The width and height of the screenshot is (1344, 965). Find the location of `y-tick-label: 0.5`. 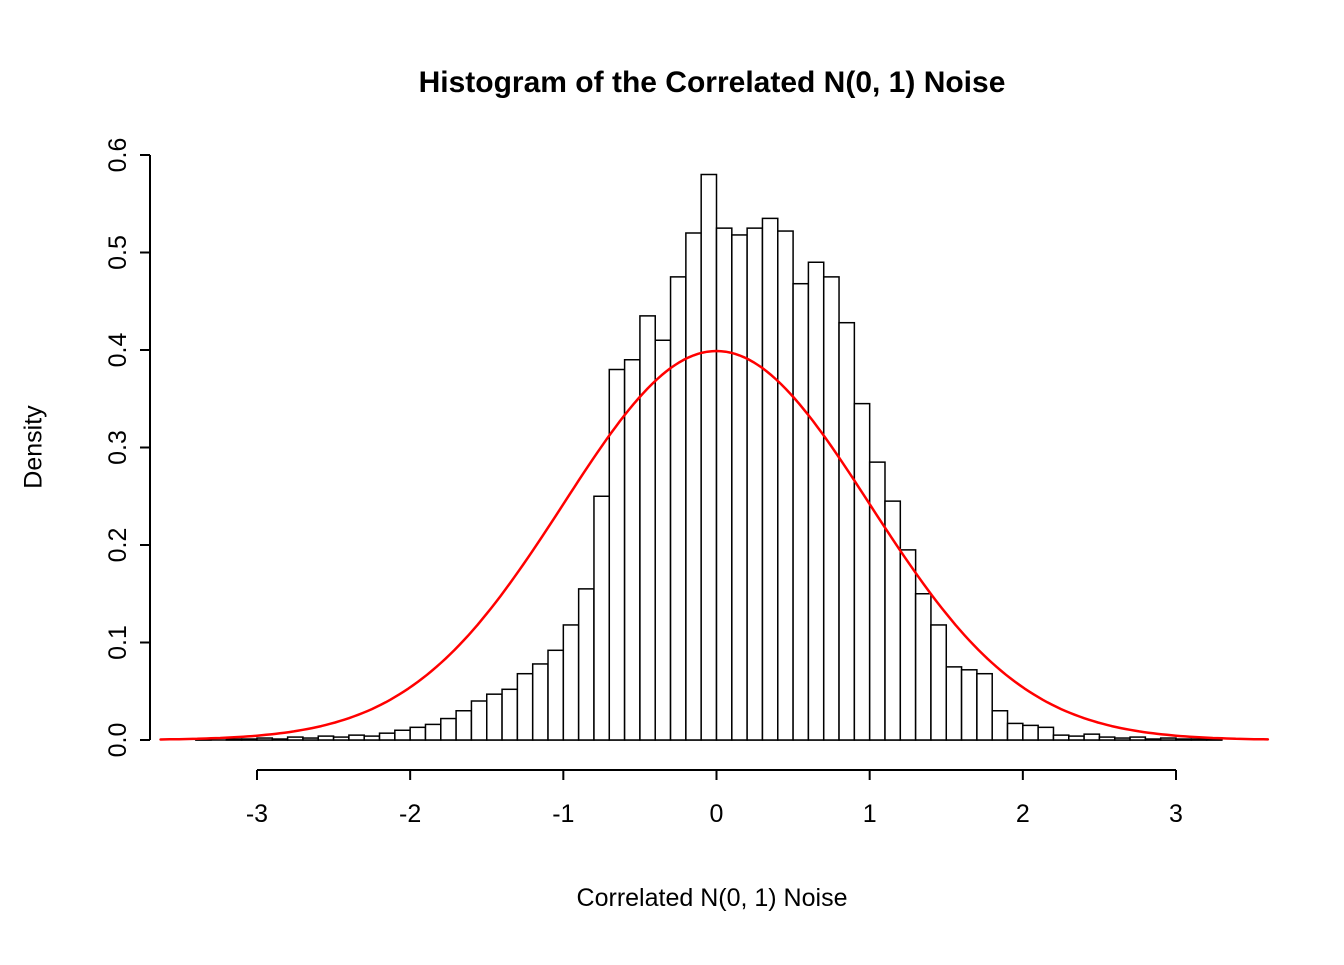

y-tick-label: 0.5 is located at coordinates (118, 252).